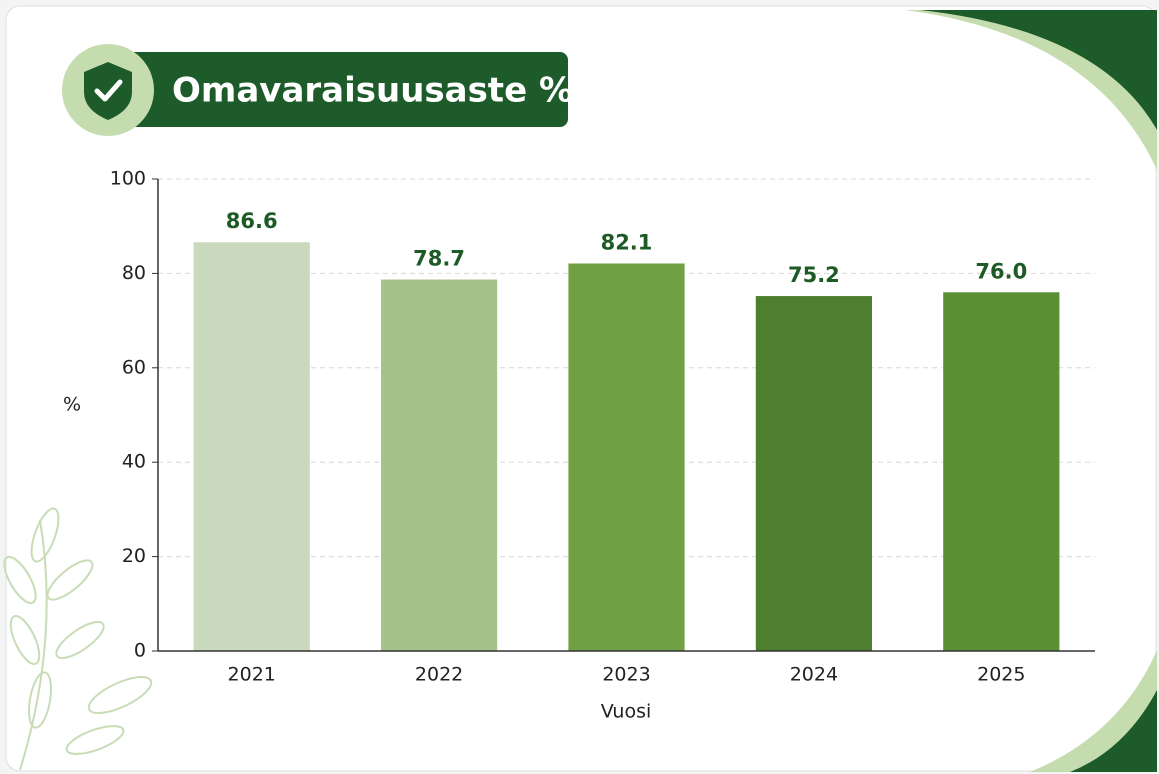 The height and width of the screenshot is (774, 1159). I want to click on y-tick-label: 20, so click(134, 556).